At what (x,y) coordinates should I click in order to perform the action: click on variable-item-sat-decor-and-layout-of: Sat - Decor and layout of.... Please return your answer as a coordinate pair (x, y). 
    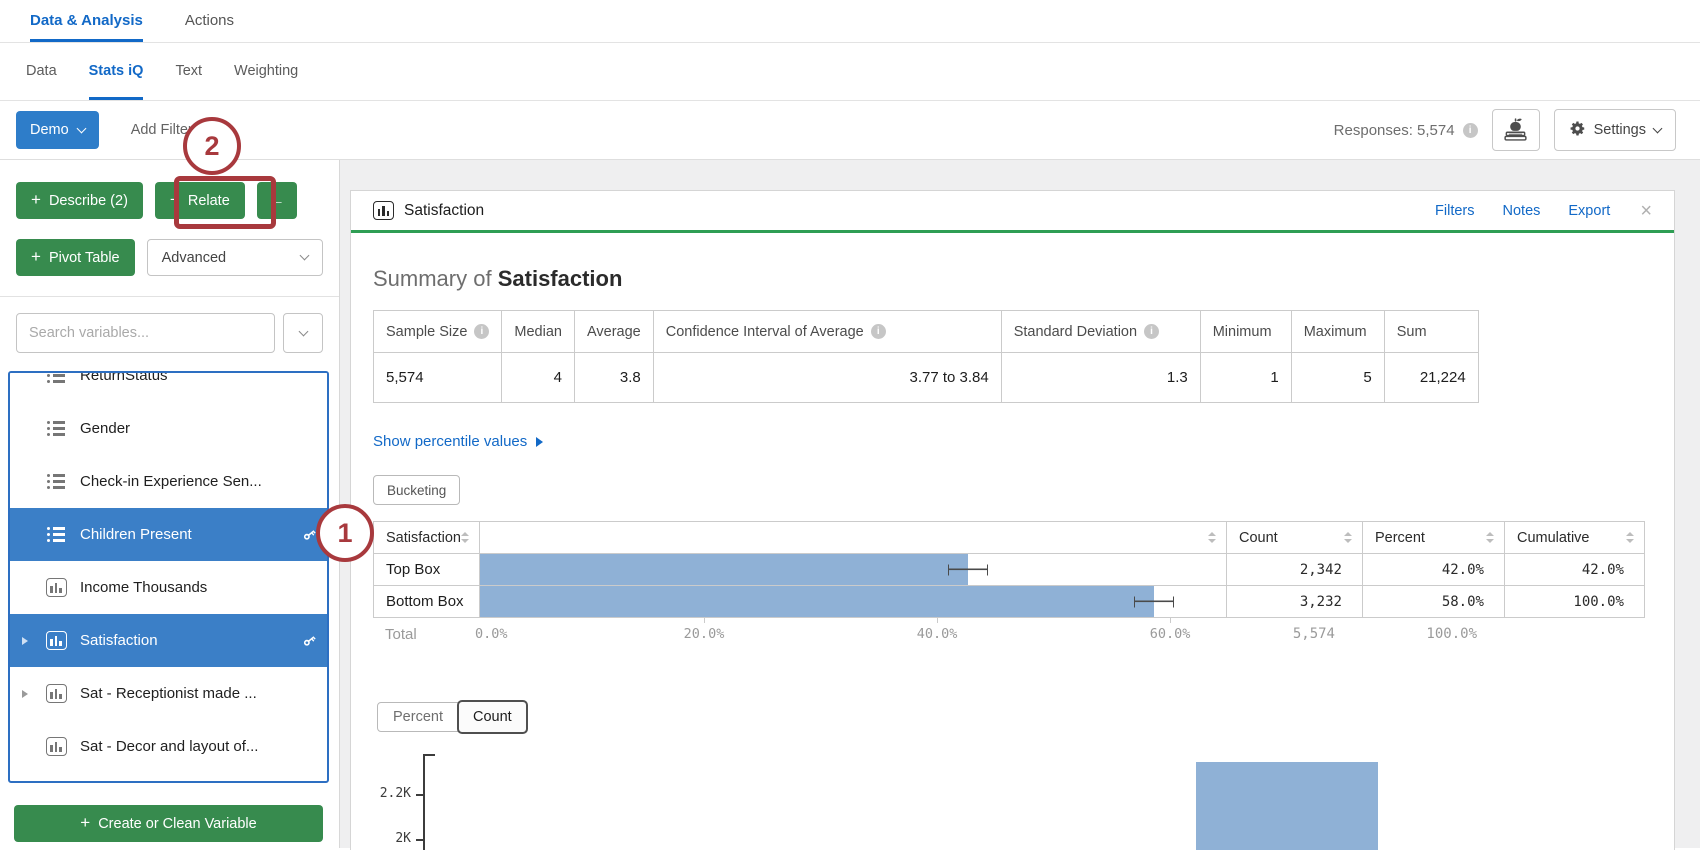
    Looking at the image, I should click on (168, 746).